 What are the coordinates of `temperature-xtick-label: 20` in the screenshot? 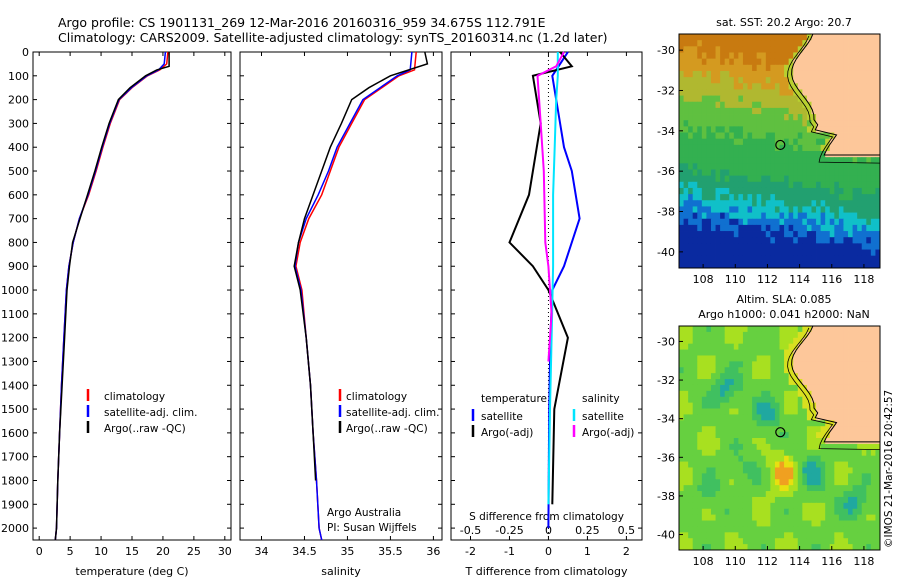 It's located at (163, 551).